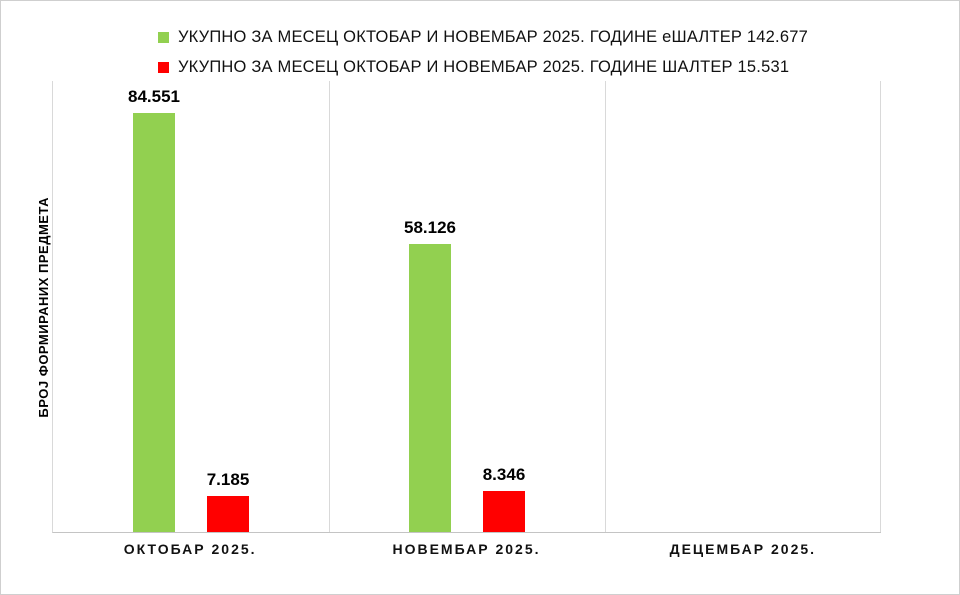 This screenshot has width=960, height=595. Describe the element at coordinates (430, 375) in the screenshot. I see `bar-eshalter-НОВЕМБАР 2025.: 58.126` at that location.